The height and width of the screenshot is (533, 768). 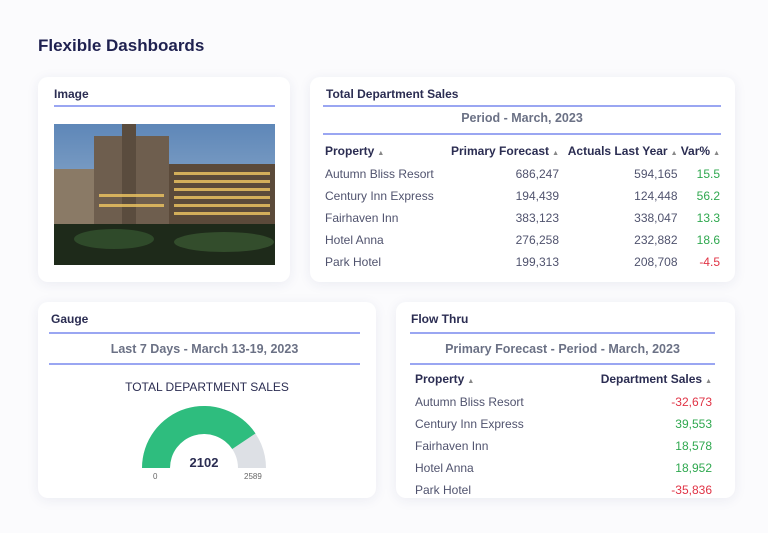 What do you see at coordinates (207, 387) in the screenshot?
I see `gauge-label: TOTAL DEPARTMENT SALES` at bounding box center [207, 387].